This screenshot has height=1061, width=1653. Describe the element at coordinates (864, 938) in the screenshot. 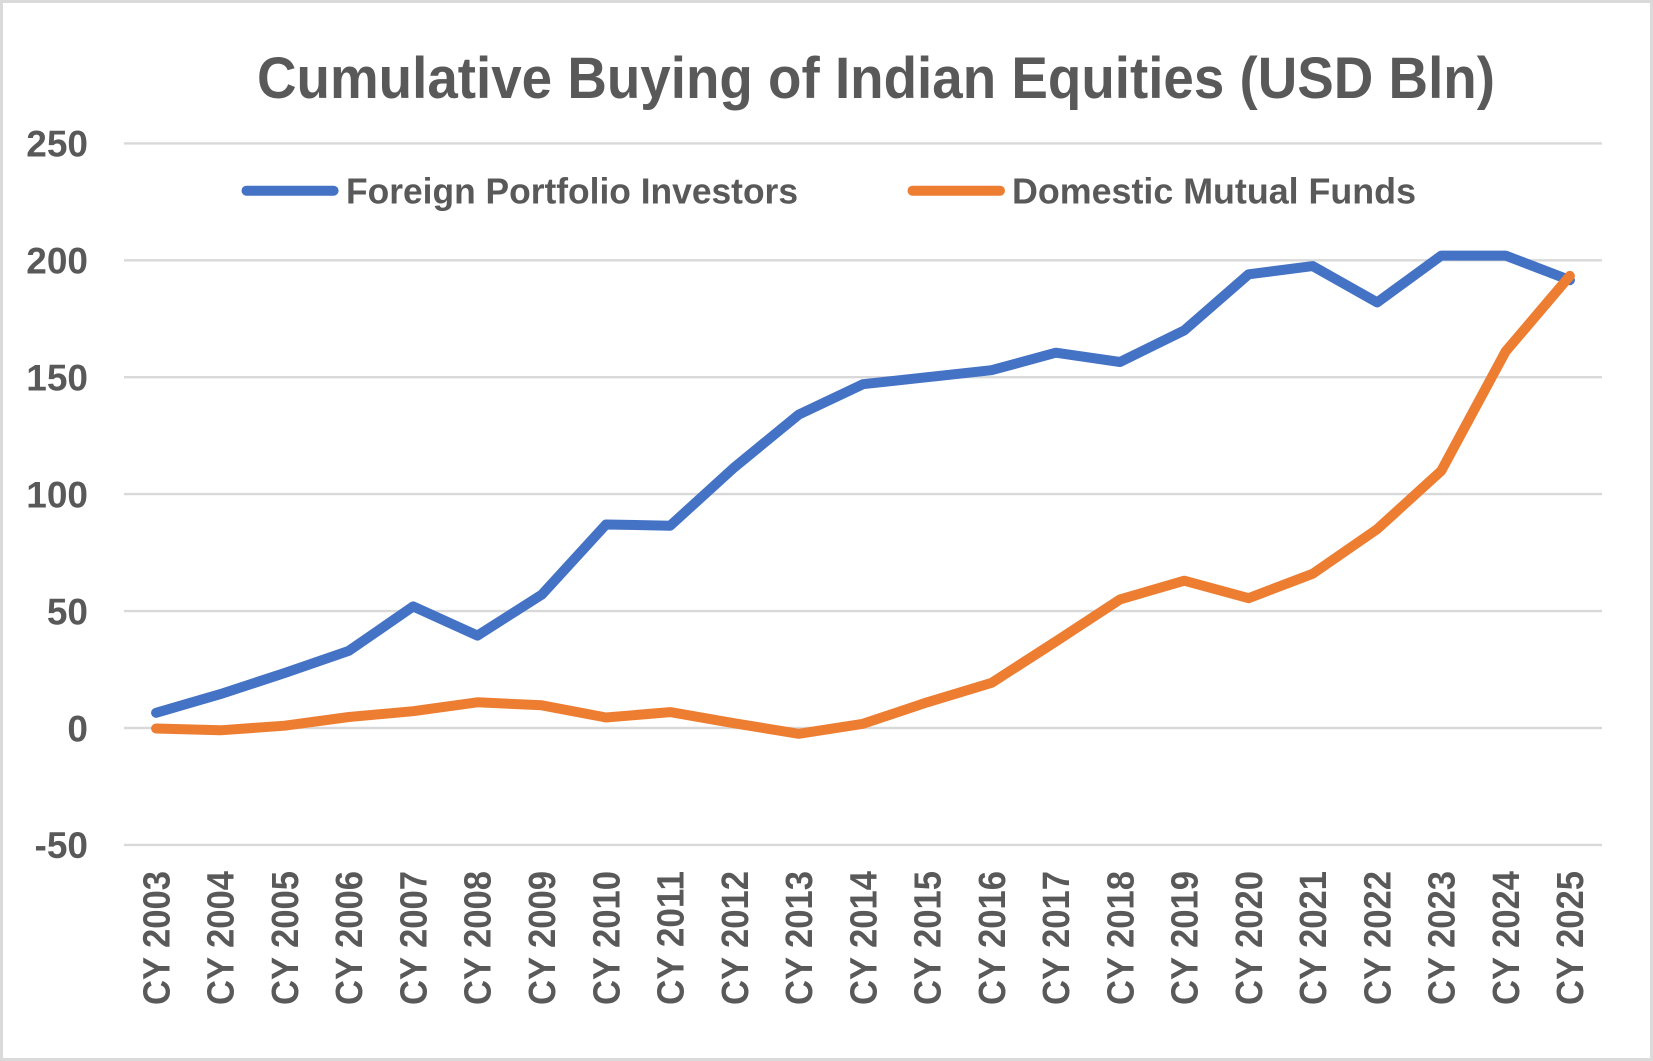

I see `svg-text: CY 2014` at that location.